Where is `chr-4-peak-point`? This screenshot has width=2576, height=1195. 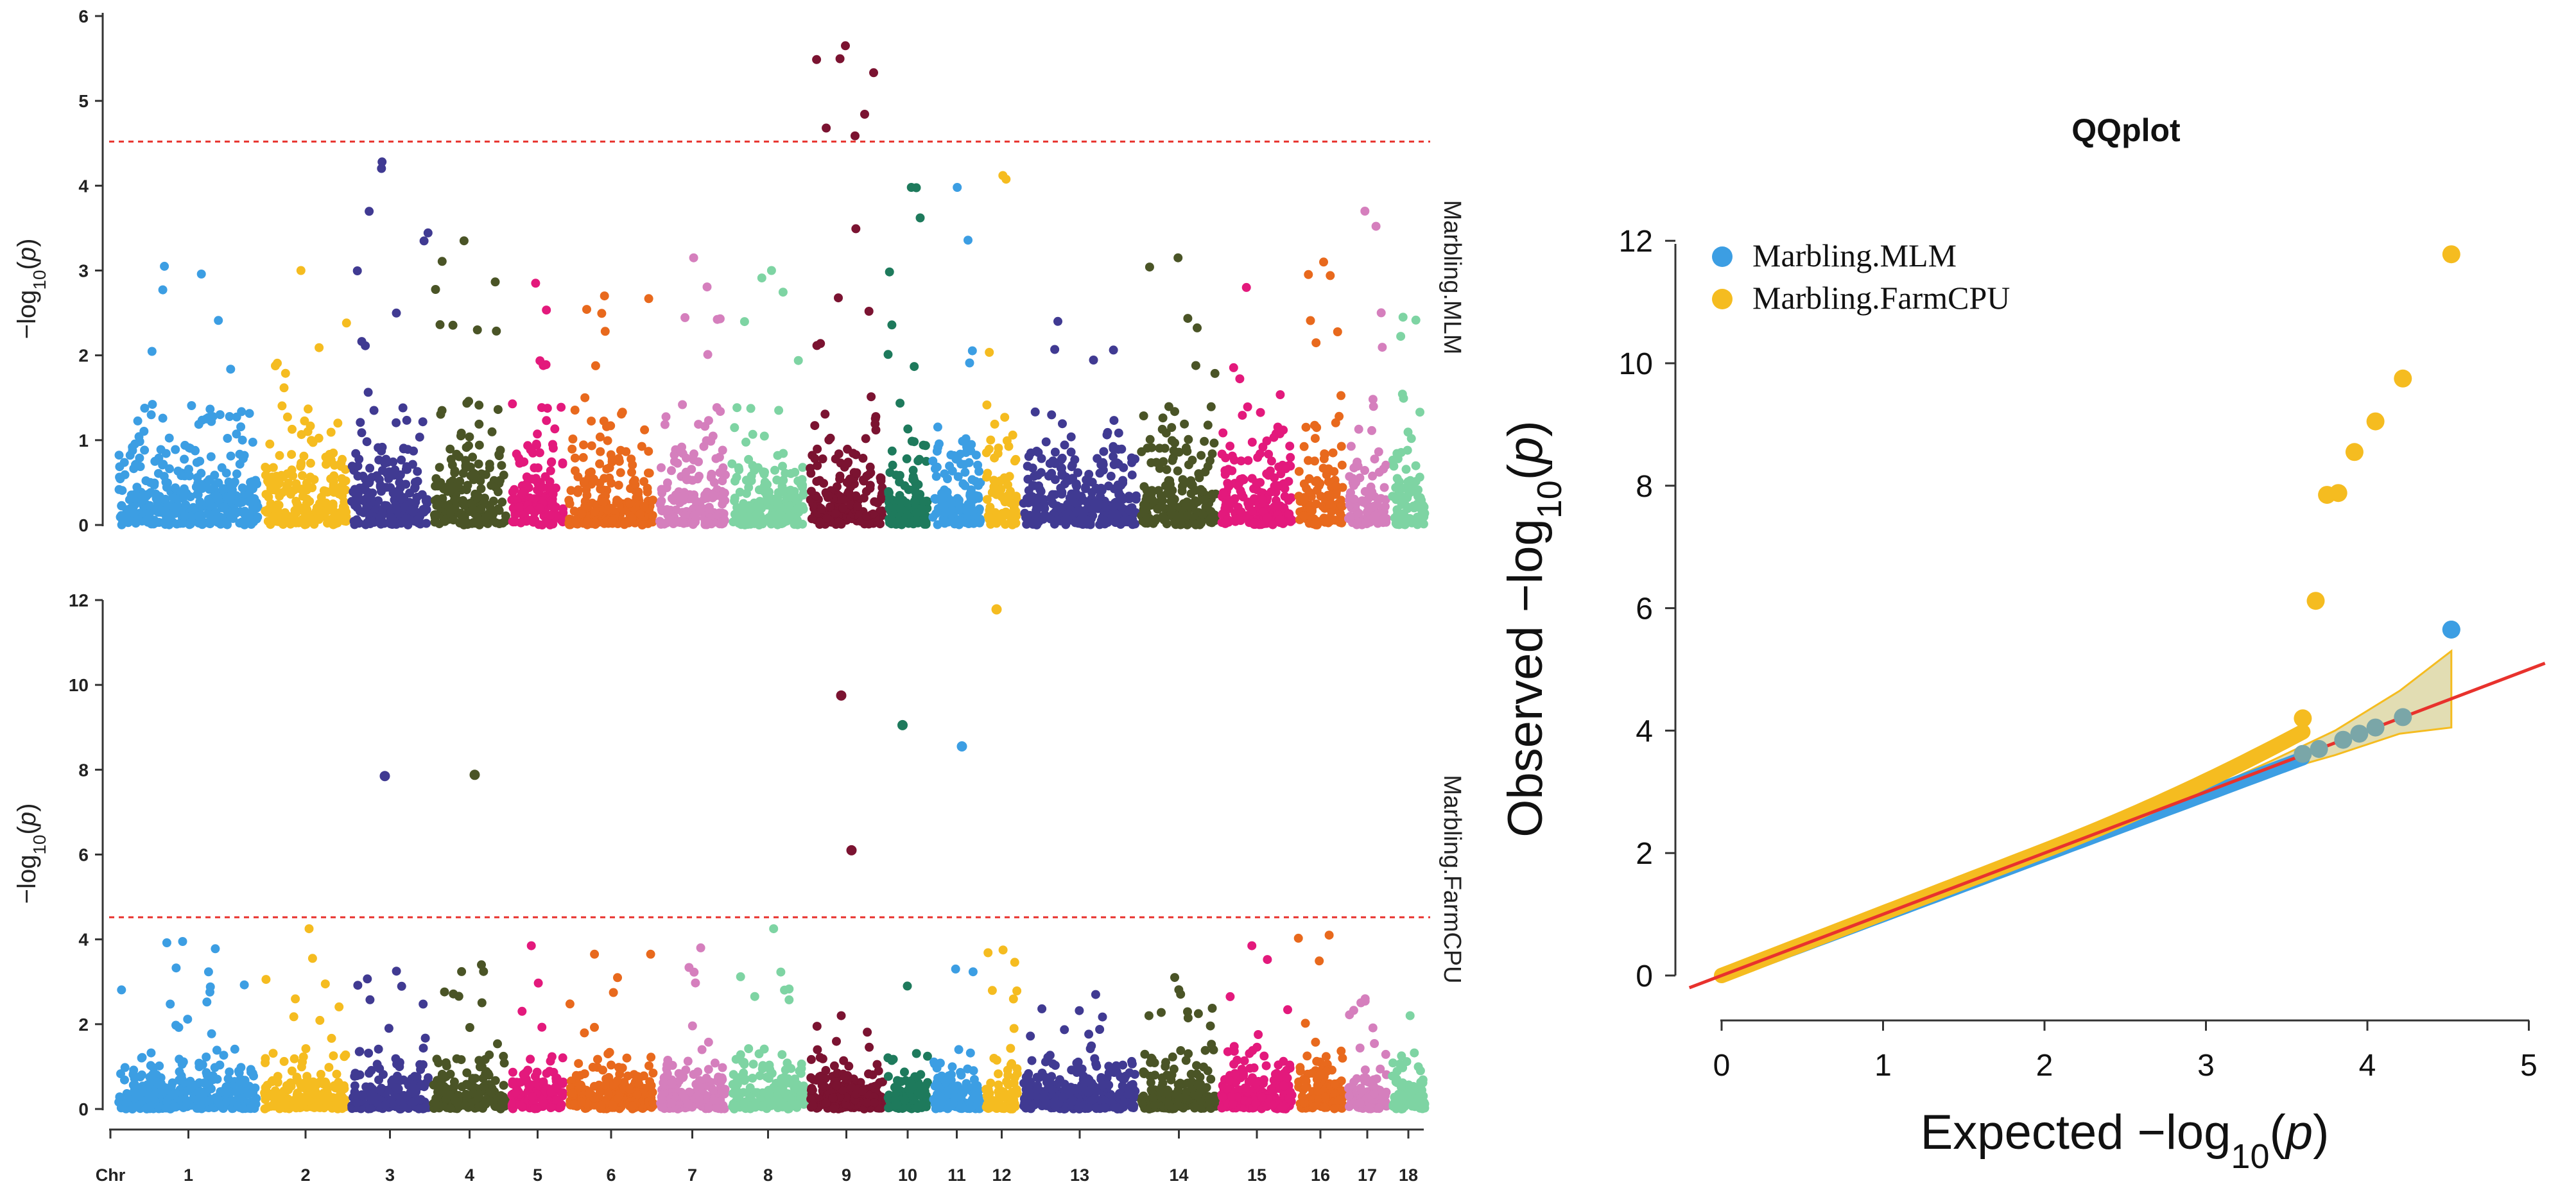 chr-4-peak-point is located at coordinates (464, 241).